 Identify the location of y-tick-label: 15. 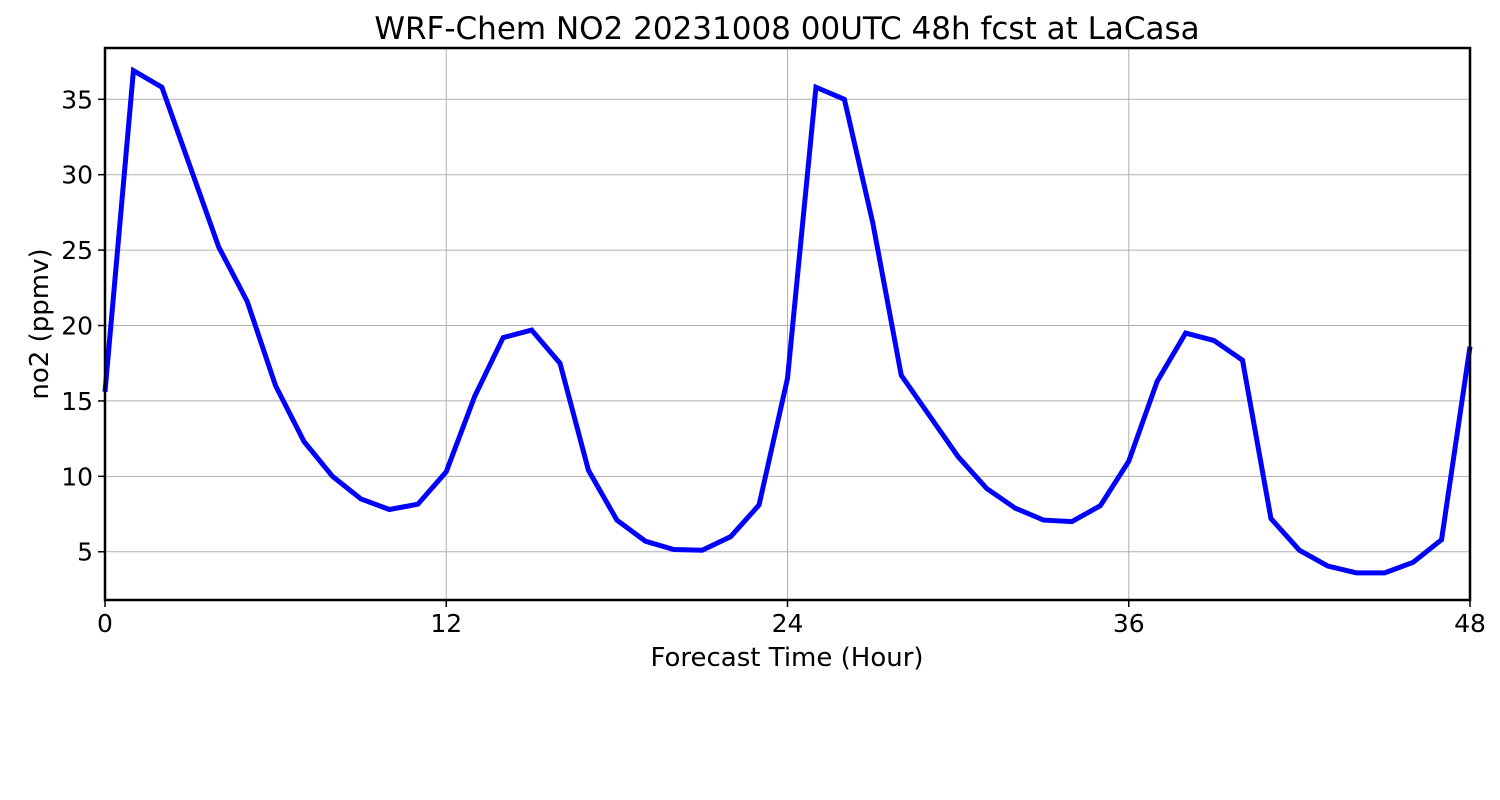
(77, 401).